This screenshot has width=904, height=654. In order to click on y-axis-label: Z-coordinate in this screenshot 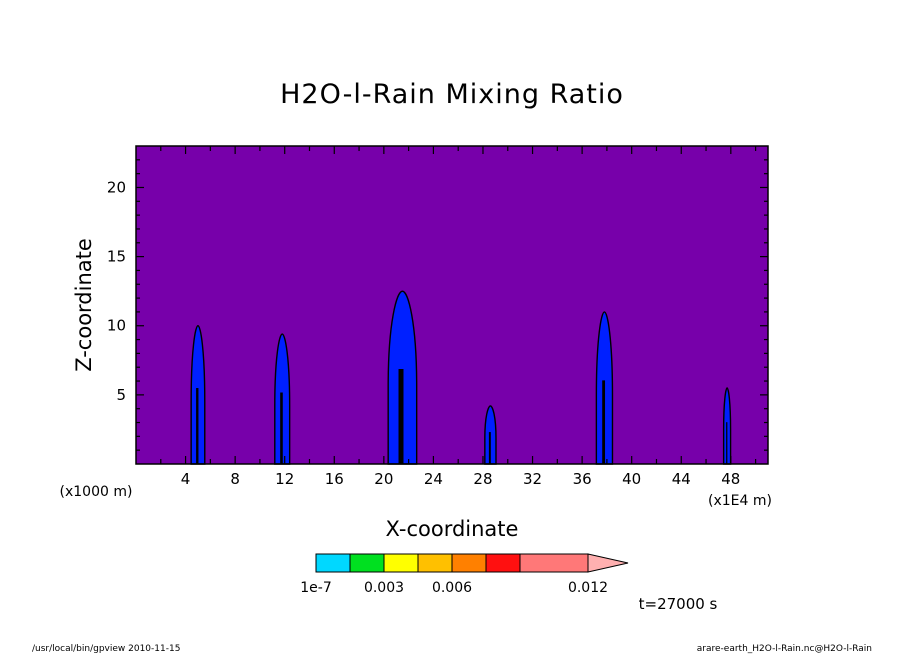, I will do `click(84, 305)`.